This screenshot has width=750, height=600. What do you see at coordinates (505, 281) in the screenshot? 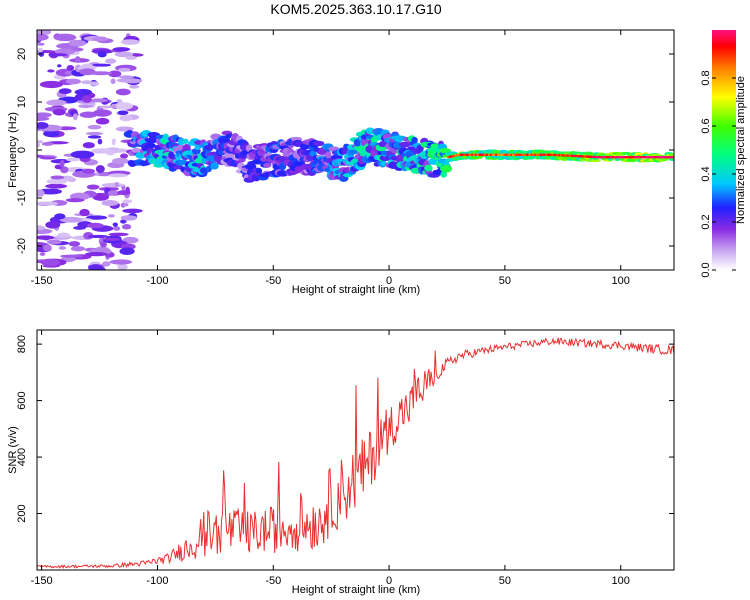
I see `spectrogram-xtick-label: 50` at bounding box center [505, 281].